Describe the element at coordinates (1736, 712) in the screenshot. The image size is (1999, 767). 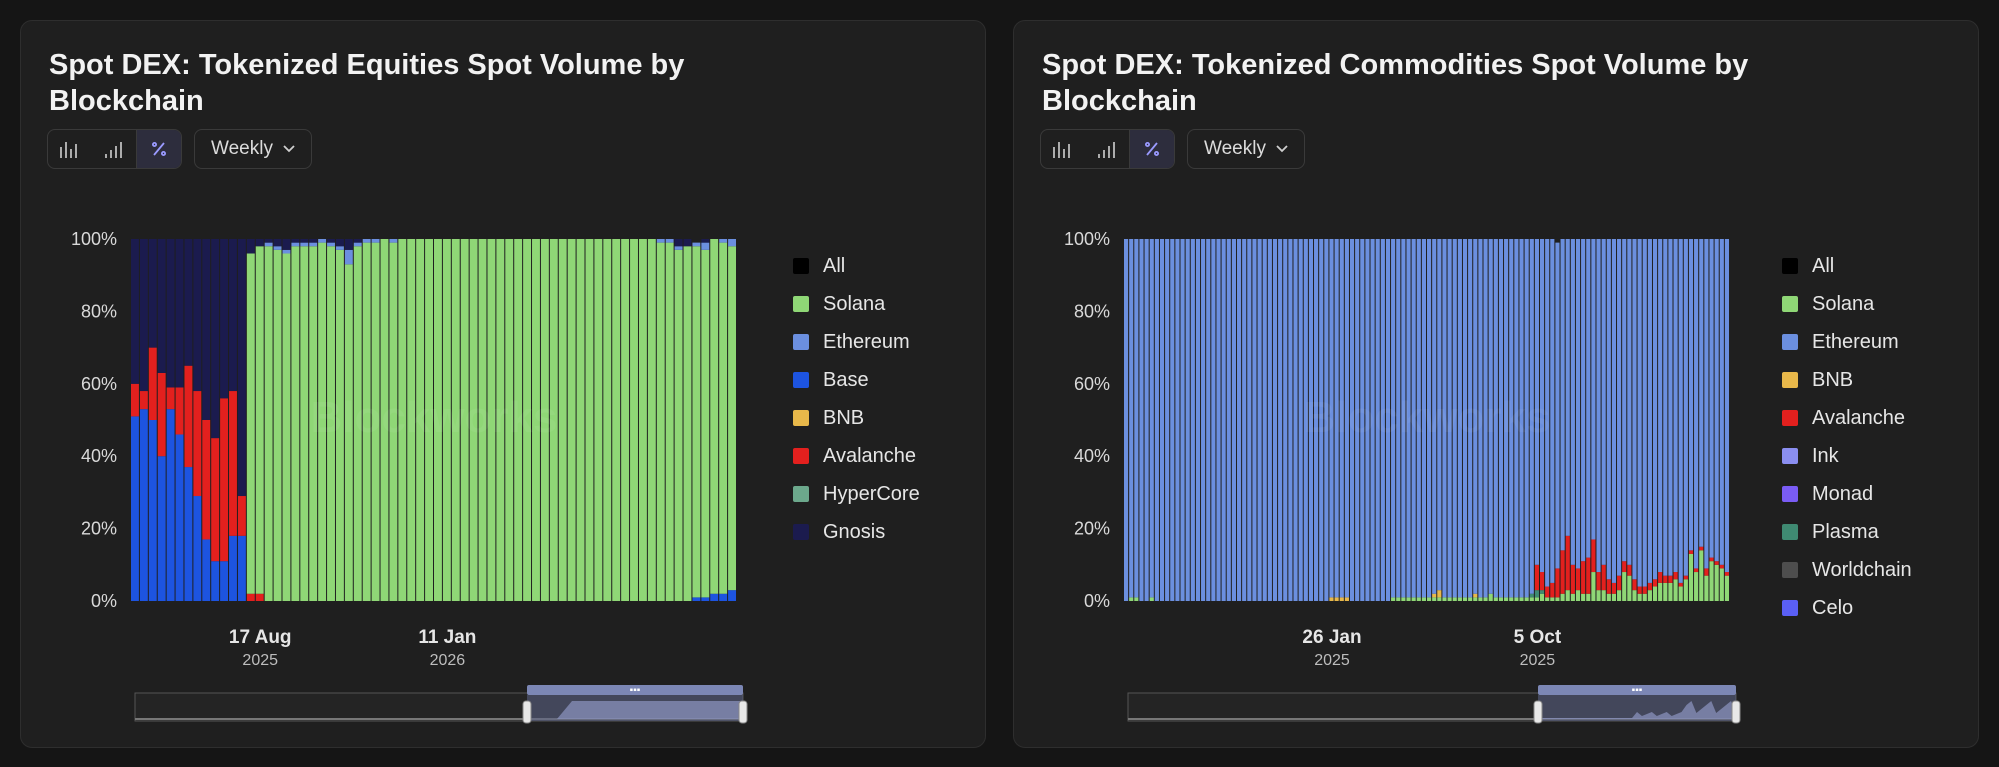
I see `range-grip-handle` at that location.